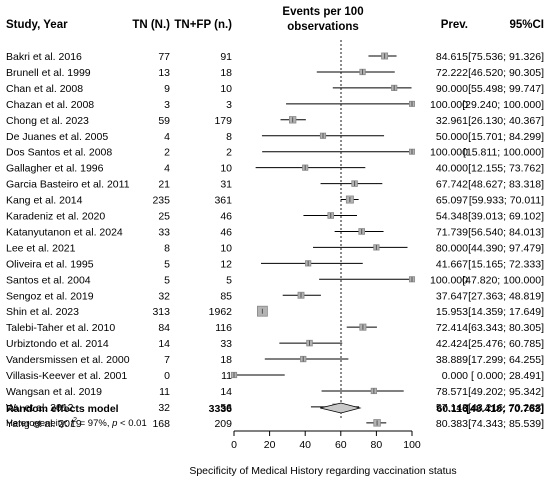 This screenshot has width=550, height=486. Describe the element at coordinates (305, 445) in the screenshot. I see `x-tick-label: 40` at that location.